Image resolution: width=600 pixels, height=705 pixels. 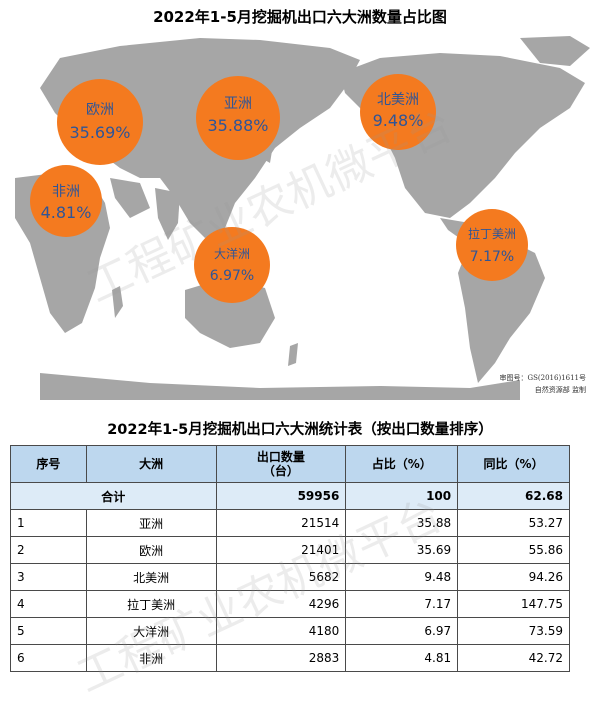 I want to click on map-title: 2022年1-5月挖掘机出口六大洲数量占比图, so click(x=300, y=17).